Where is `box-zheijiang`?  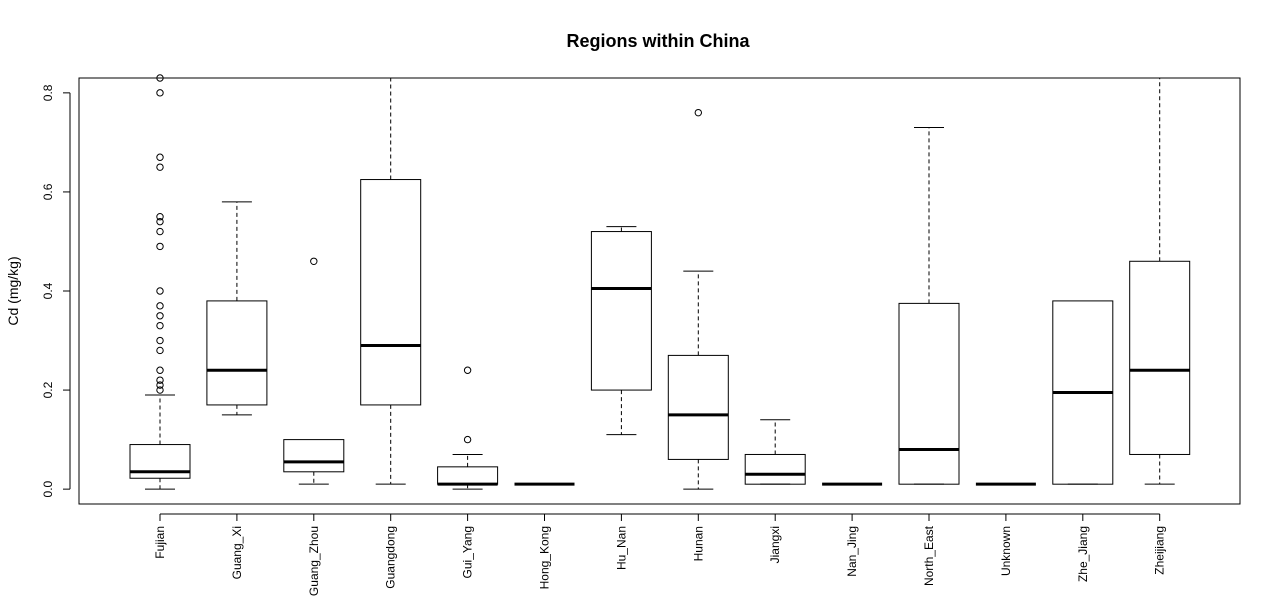 box-zheijiang is located at coordinates (1160, 281).